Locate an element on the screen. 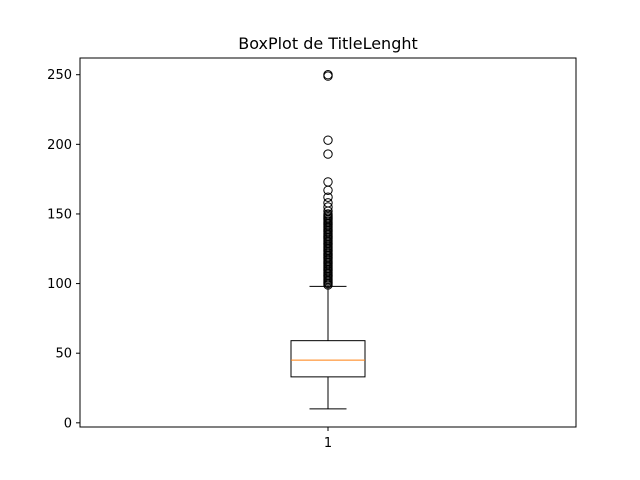  y-tick-label: 200 is located at coordinates (59, 145).